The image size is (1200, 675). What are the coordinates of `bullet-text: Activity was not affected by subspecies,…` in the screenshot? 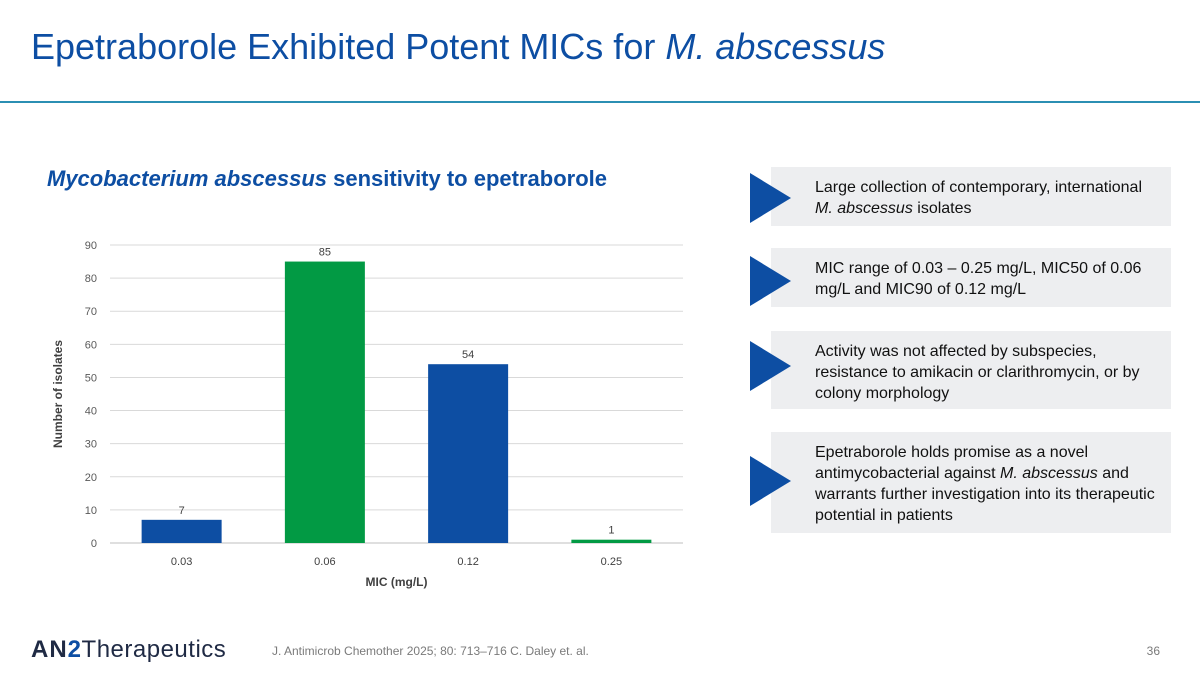 It's located at (988, 372).